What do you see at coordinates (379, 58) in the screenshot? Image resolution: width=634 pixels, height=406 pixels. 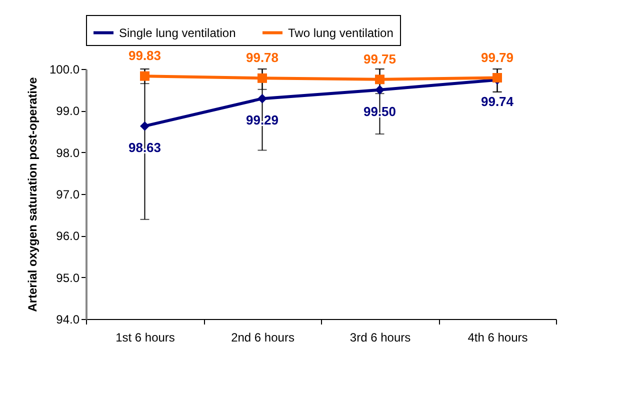 I see `data-label: 99.75` at bounding box center [379, 58].